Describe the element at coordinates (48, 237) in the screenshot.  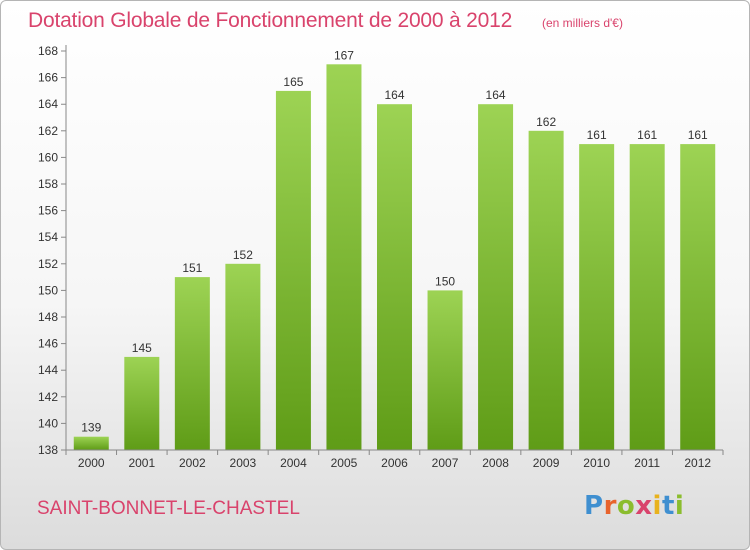
I see `y-tick-label: 154` at that location.